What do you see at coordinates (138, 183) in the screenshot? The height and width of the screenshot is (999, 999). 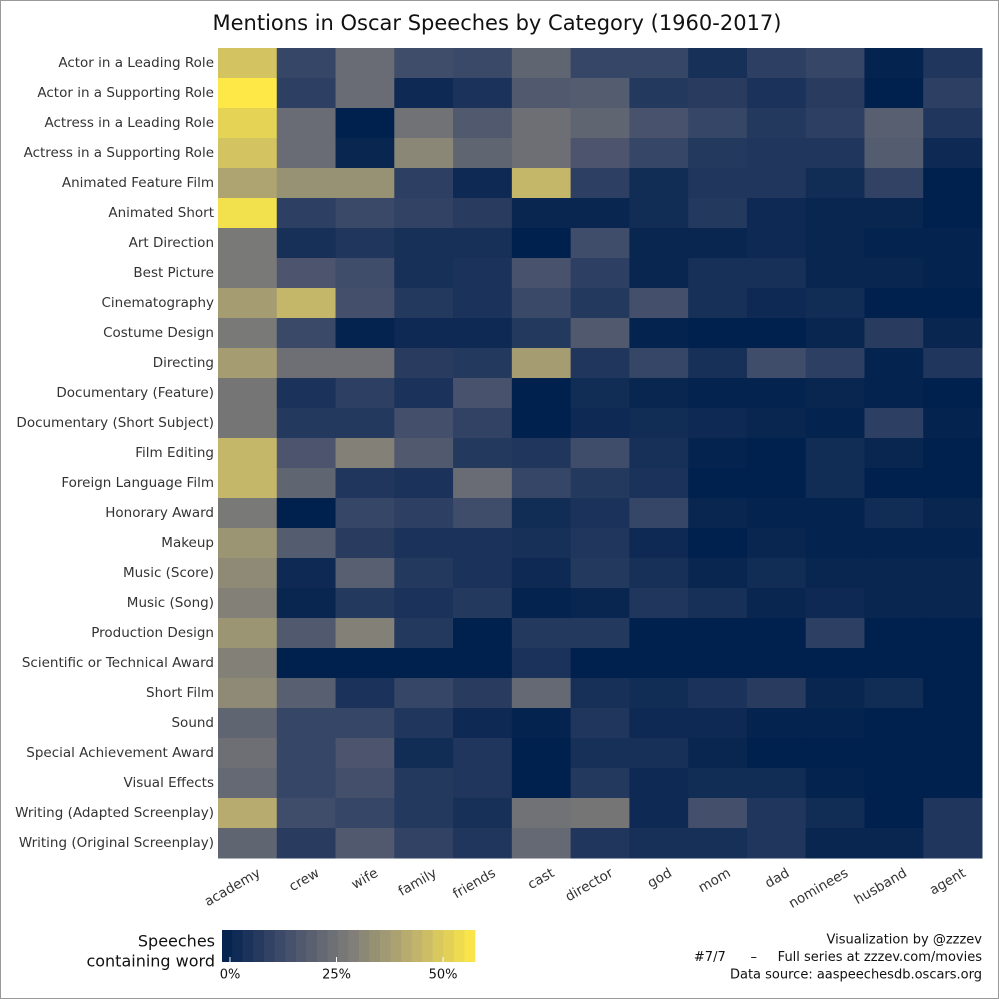 I see `y-tick-label: Animated Feature Film` at bounding box center [138, 183].